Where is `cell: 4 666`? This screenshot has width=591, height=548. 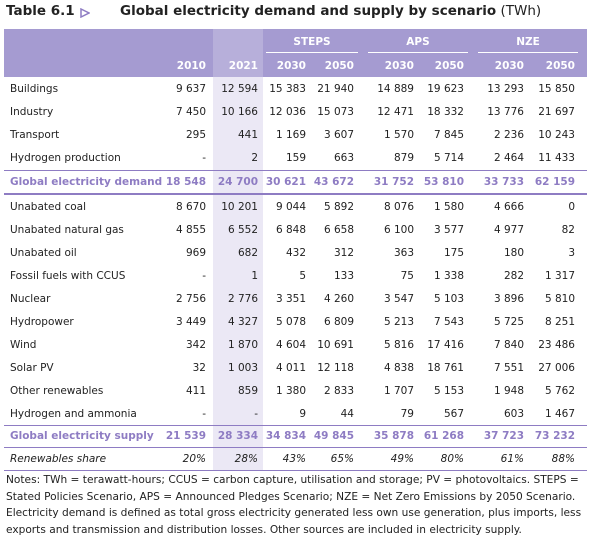 cell: 4 666 is located at coordinates (508, 207).